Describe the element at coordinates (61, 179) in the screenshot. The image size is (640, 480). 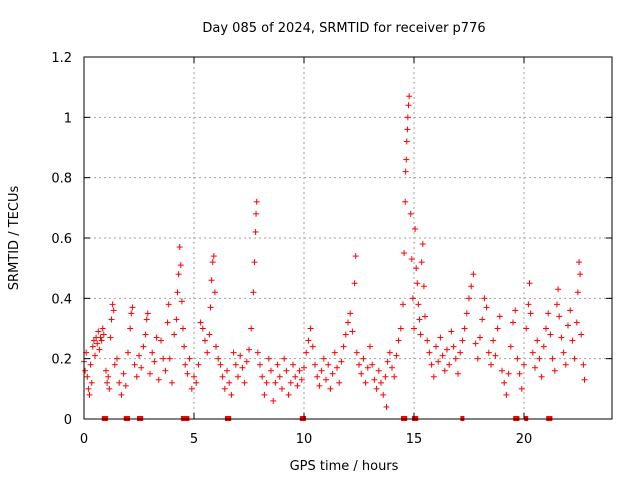
I see `y-tick-label: 0.8` at that location.